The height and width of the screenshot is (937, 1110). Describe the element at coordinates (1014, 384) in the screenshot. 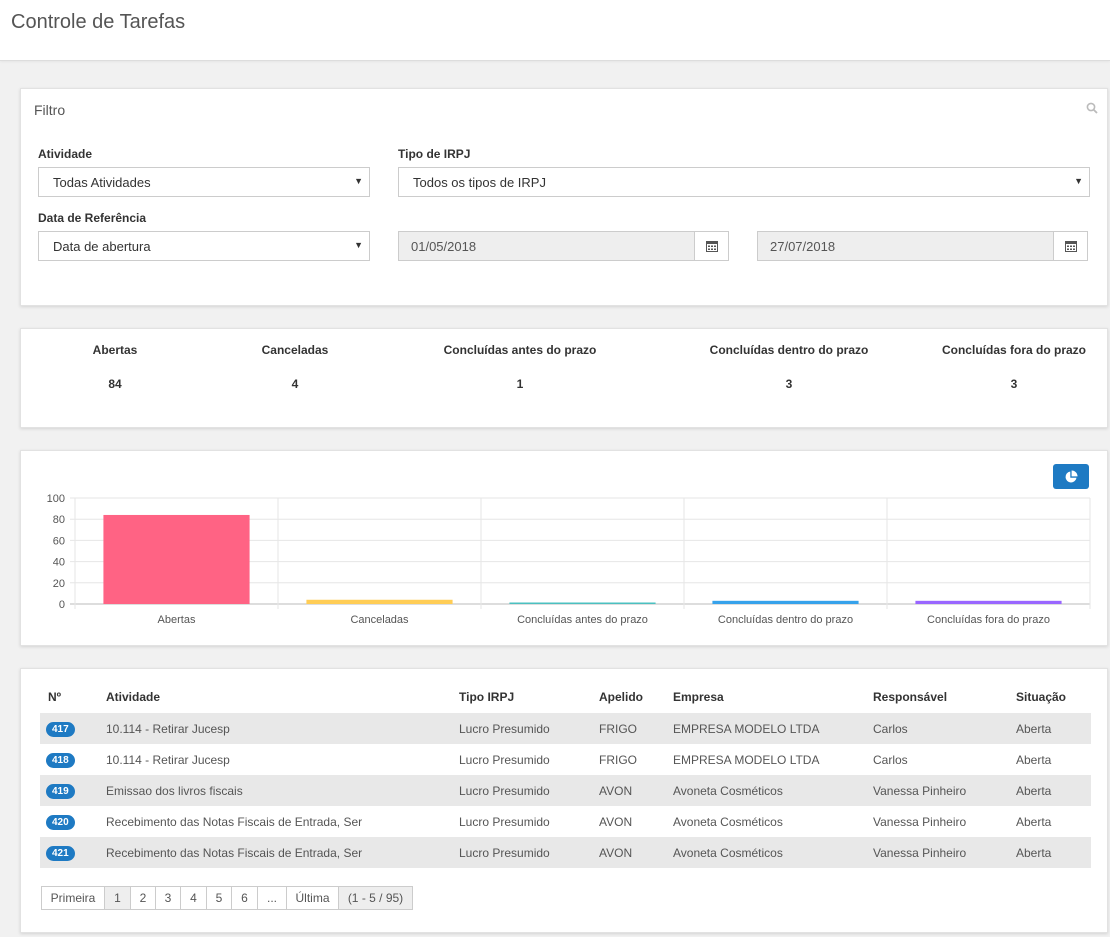

I see `count-value: 3` at that location.